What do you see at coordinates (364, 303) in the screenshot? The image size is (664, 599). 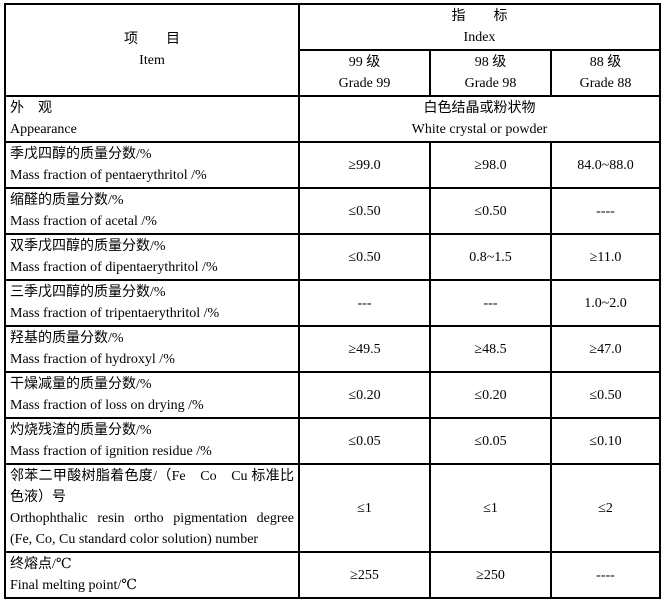 I see `value-grade-99: ---` at bounding box center [364, 303].